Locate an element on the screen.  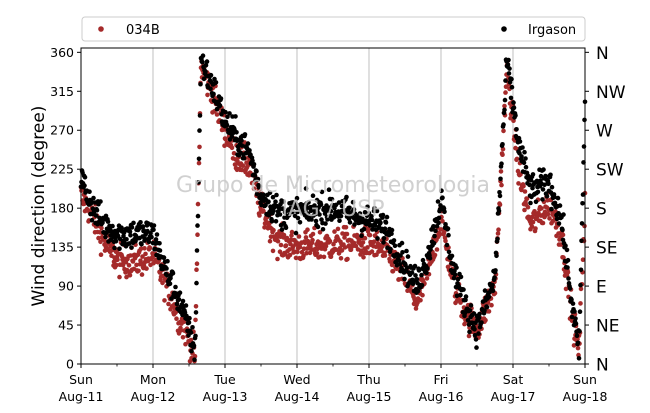
y-axis: 0 45 90 135 180 225 270 315 360 is located at coordinates (65, 208).